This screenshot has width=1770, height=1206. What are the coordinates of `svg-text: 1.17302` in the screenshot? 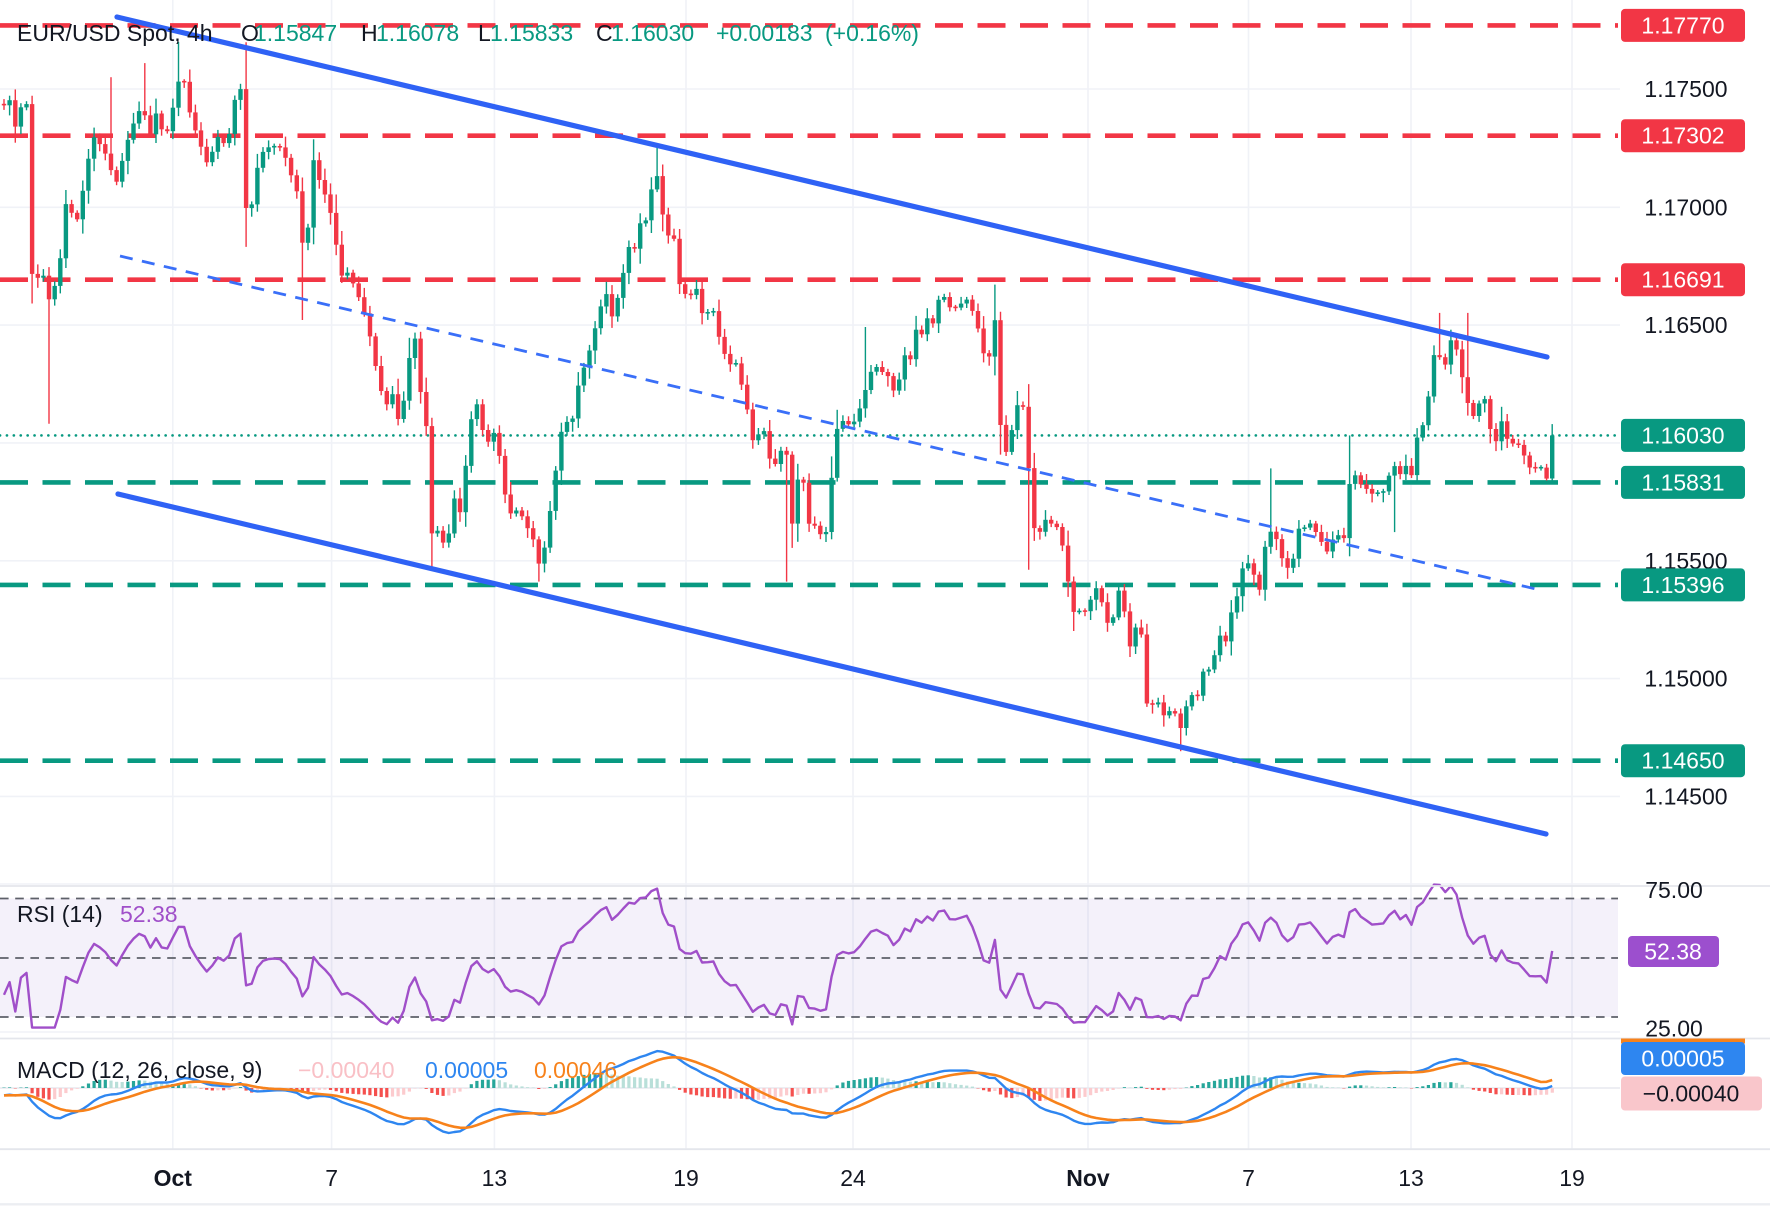 It's located at (1682, 136).